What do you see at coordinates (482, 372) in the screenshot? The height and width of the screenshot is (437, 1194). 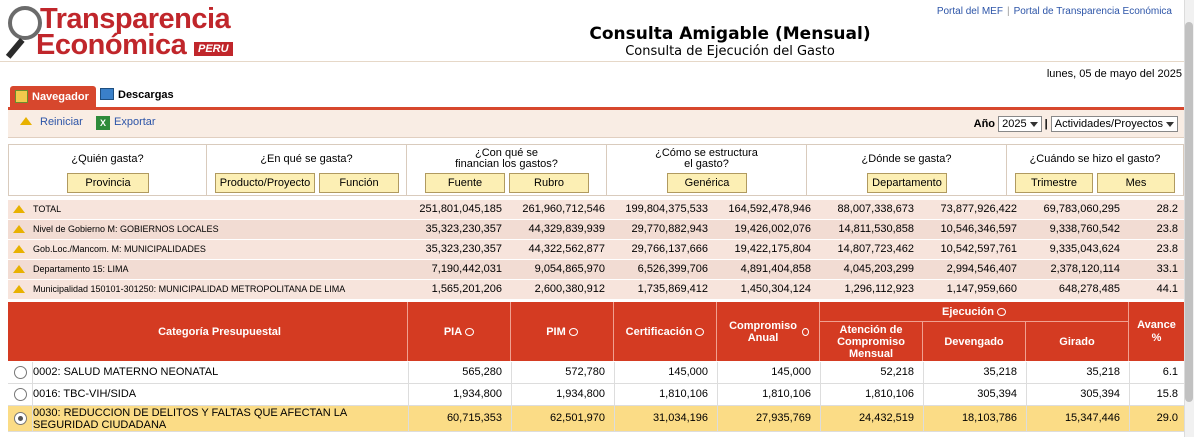 I see `row-value: 565,280` at bounding box center [482, 372].